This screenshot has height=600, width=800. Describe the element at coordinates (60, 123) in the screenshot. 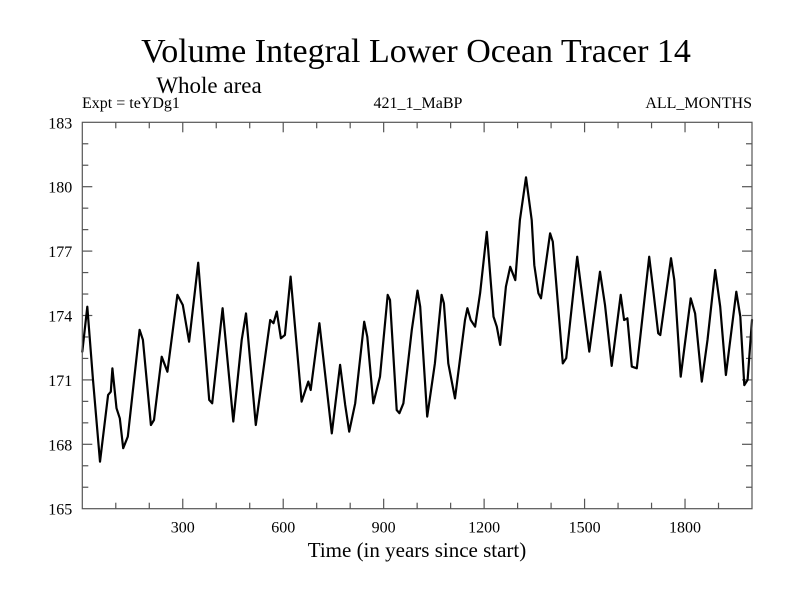

I see `y-tick-label: 183` at that location.